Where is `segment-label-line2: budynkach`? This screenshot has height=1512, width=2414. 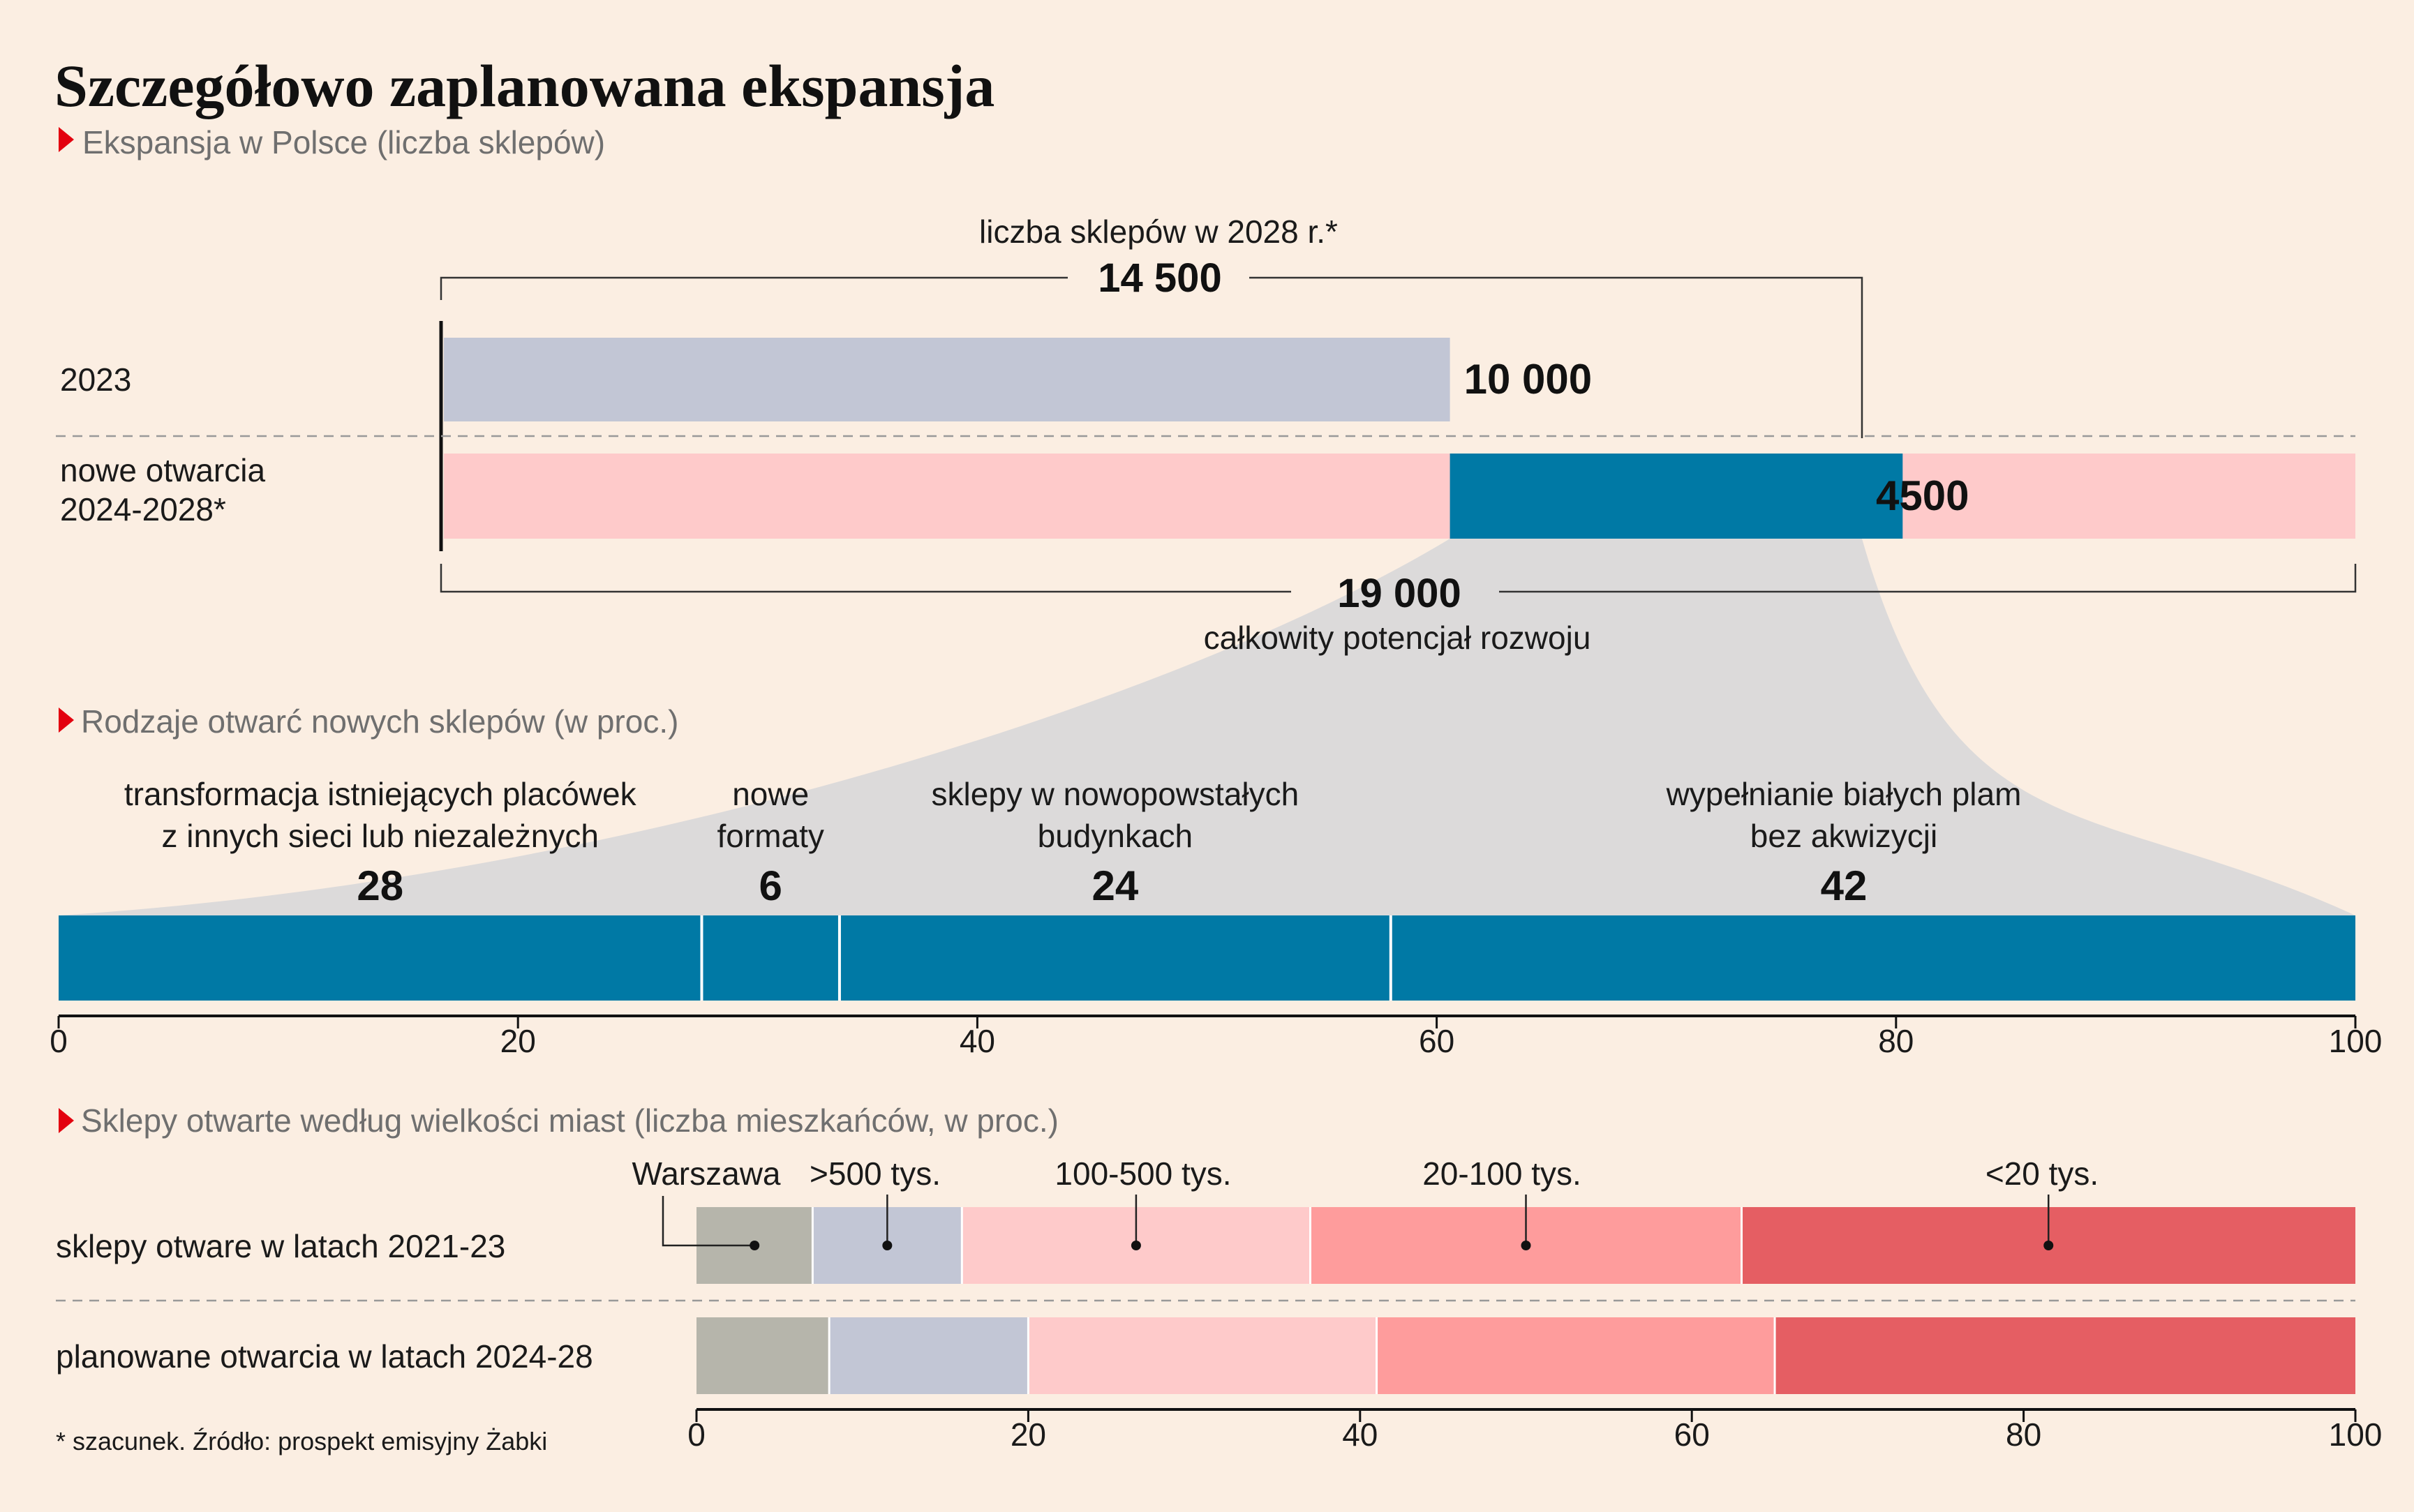
segment-label-line2: budynkach is located at coordinates (1115, 836).